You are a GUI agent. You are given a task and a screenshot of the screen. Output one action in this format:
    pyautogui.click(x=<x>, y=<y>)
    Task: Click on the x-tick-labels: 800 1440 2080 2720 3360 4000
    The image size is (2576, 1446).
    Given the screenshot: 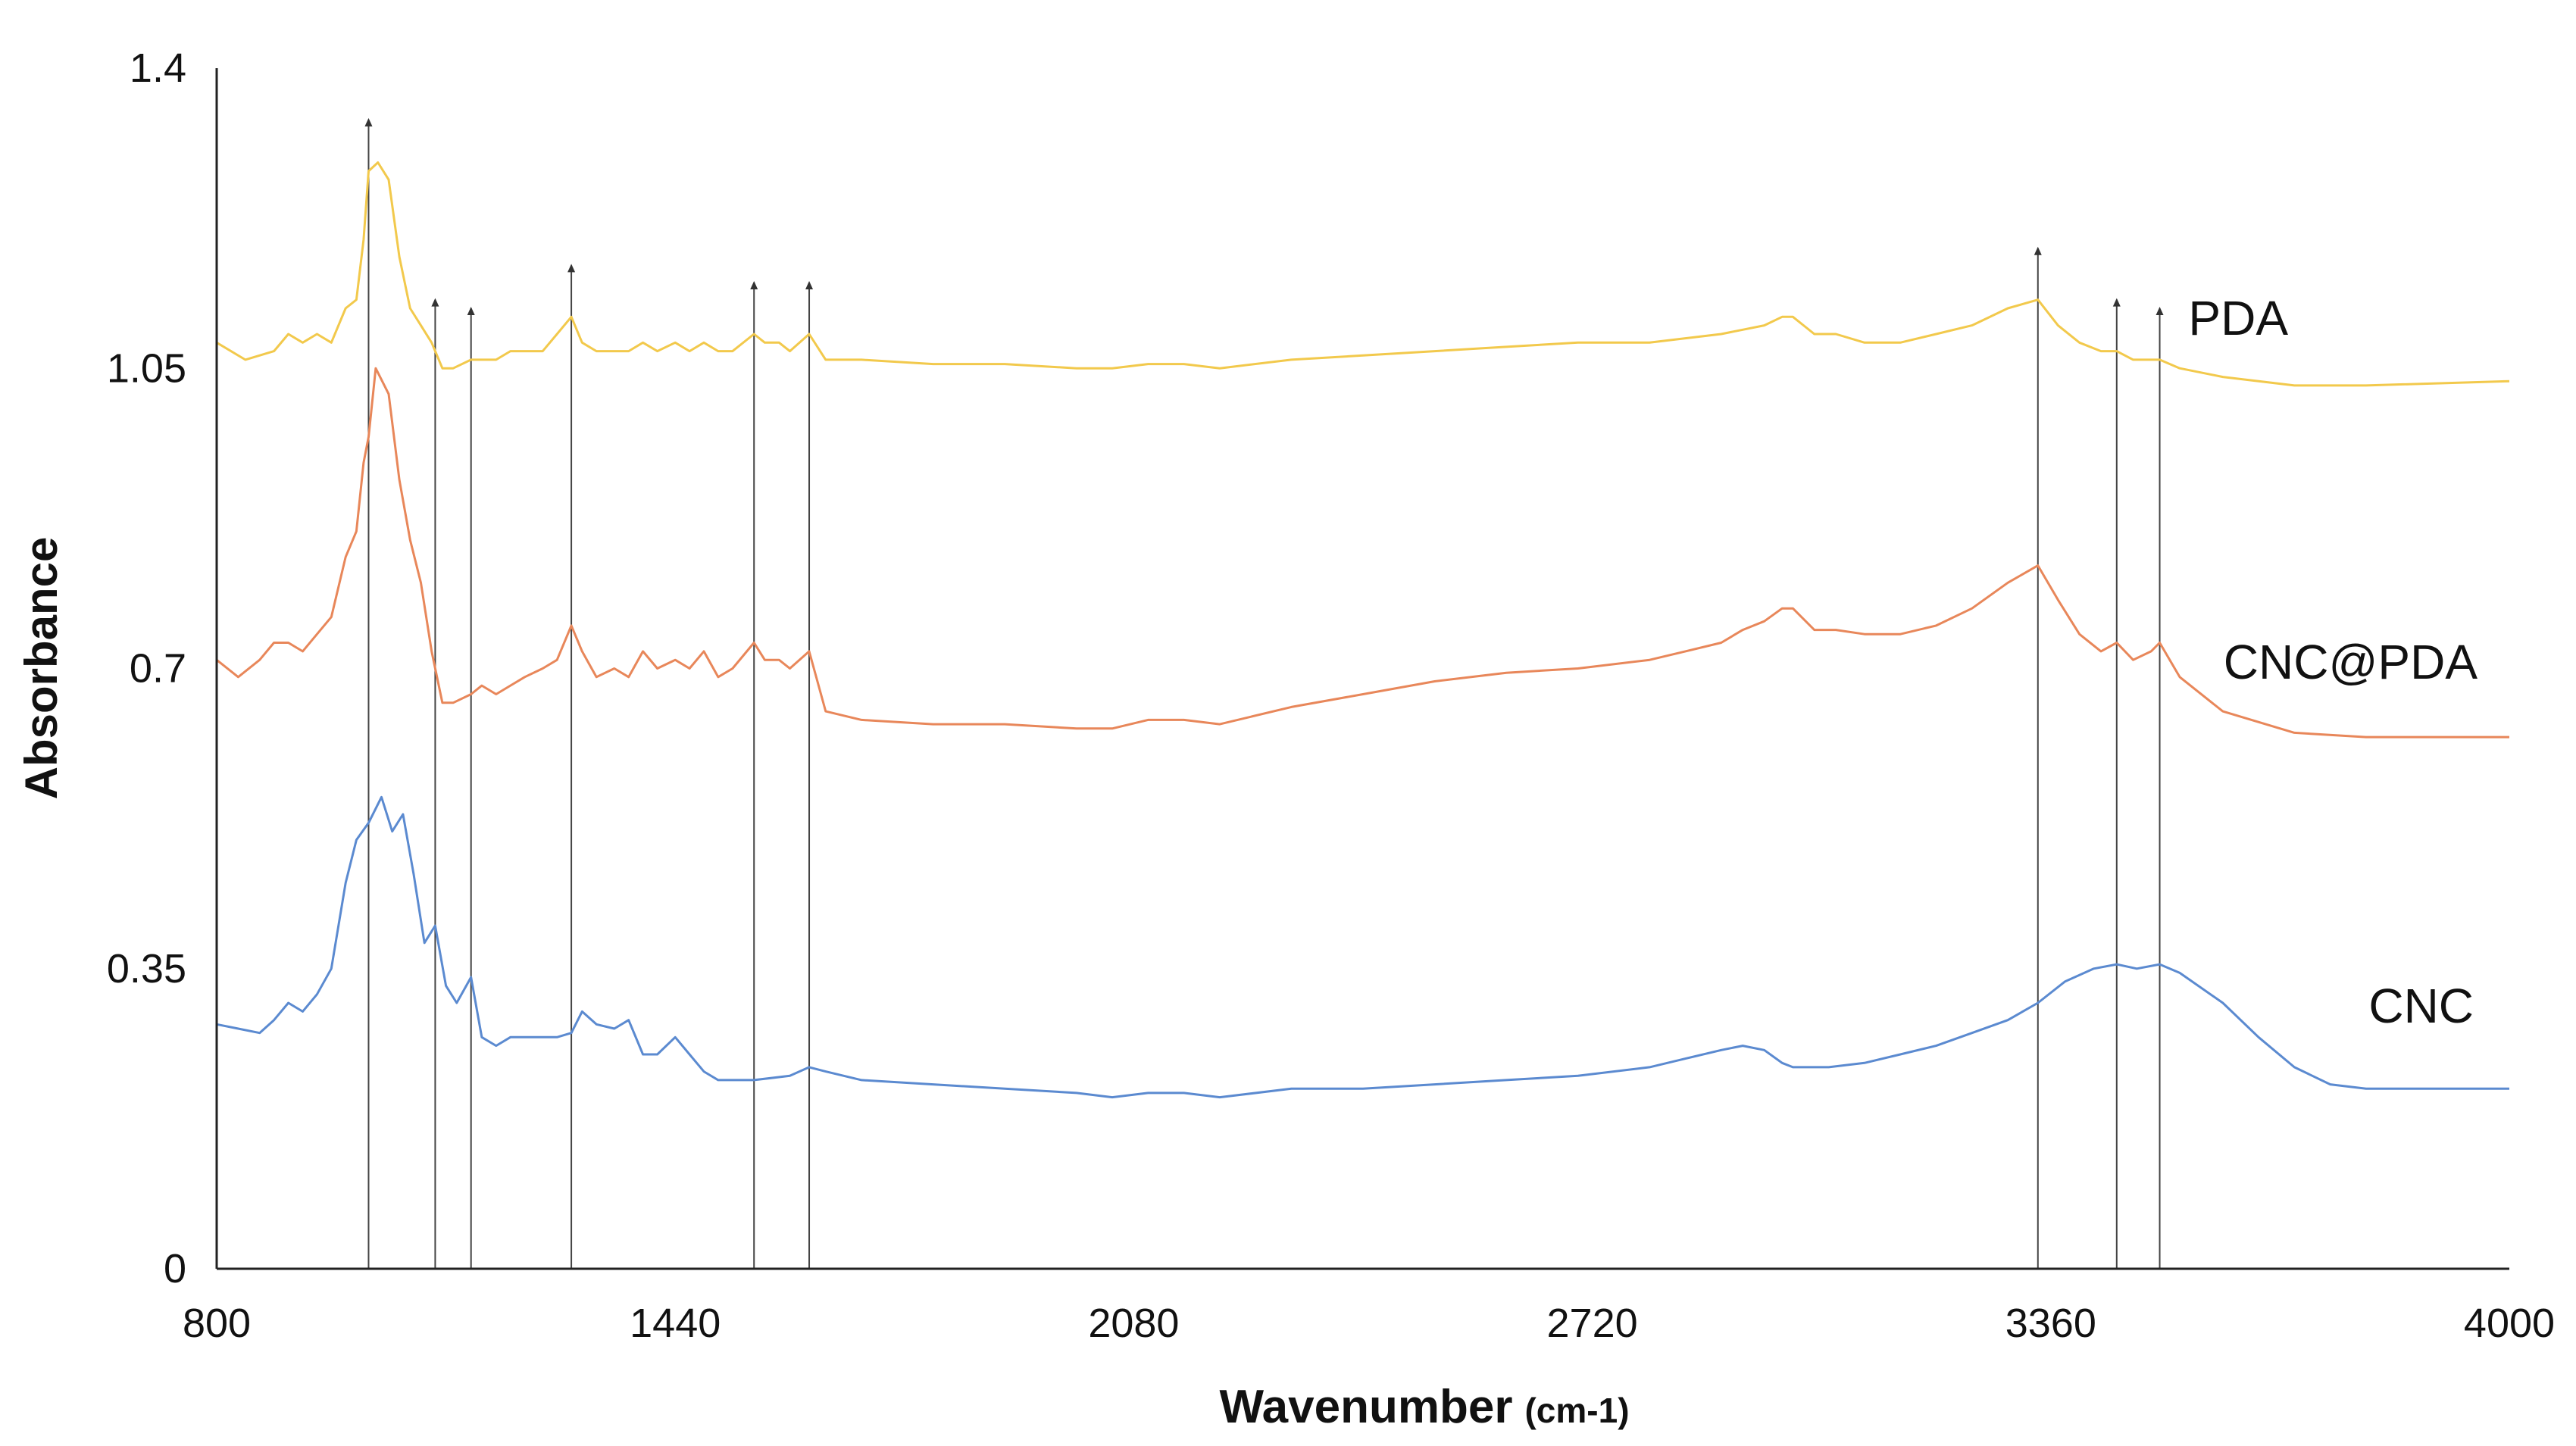 What is the action you would take?
    pyautogui.click(x=1369, y=1323)
    